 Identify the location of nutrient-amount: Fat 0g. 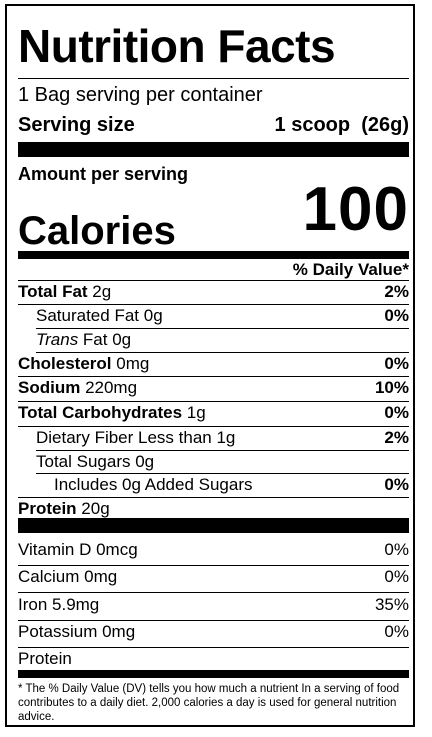
(105, 339).